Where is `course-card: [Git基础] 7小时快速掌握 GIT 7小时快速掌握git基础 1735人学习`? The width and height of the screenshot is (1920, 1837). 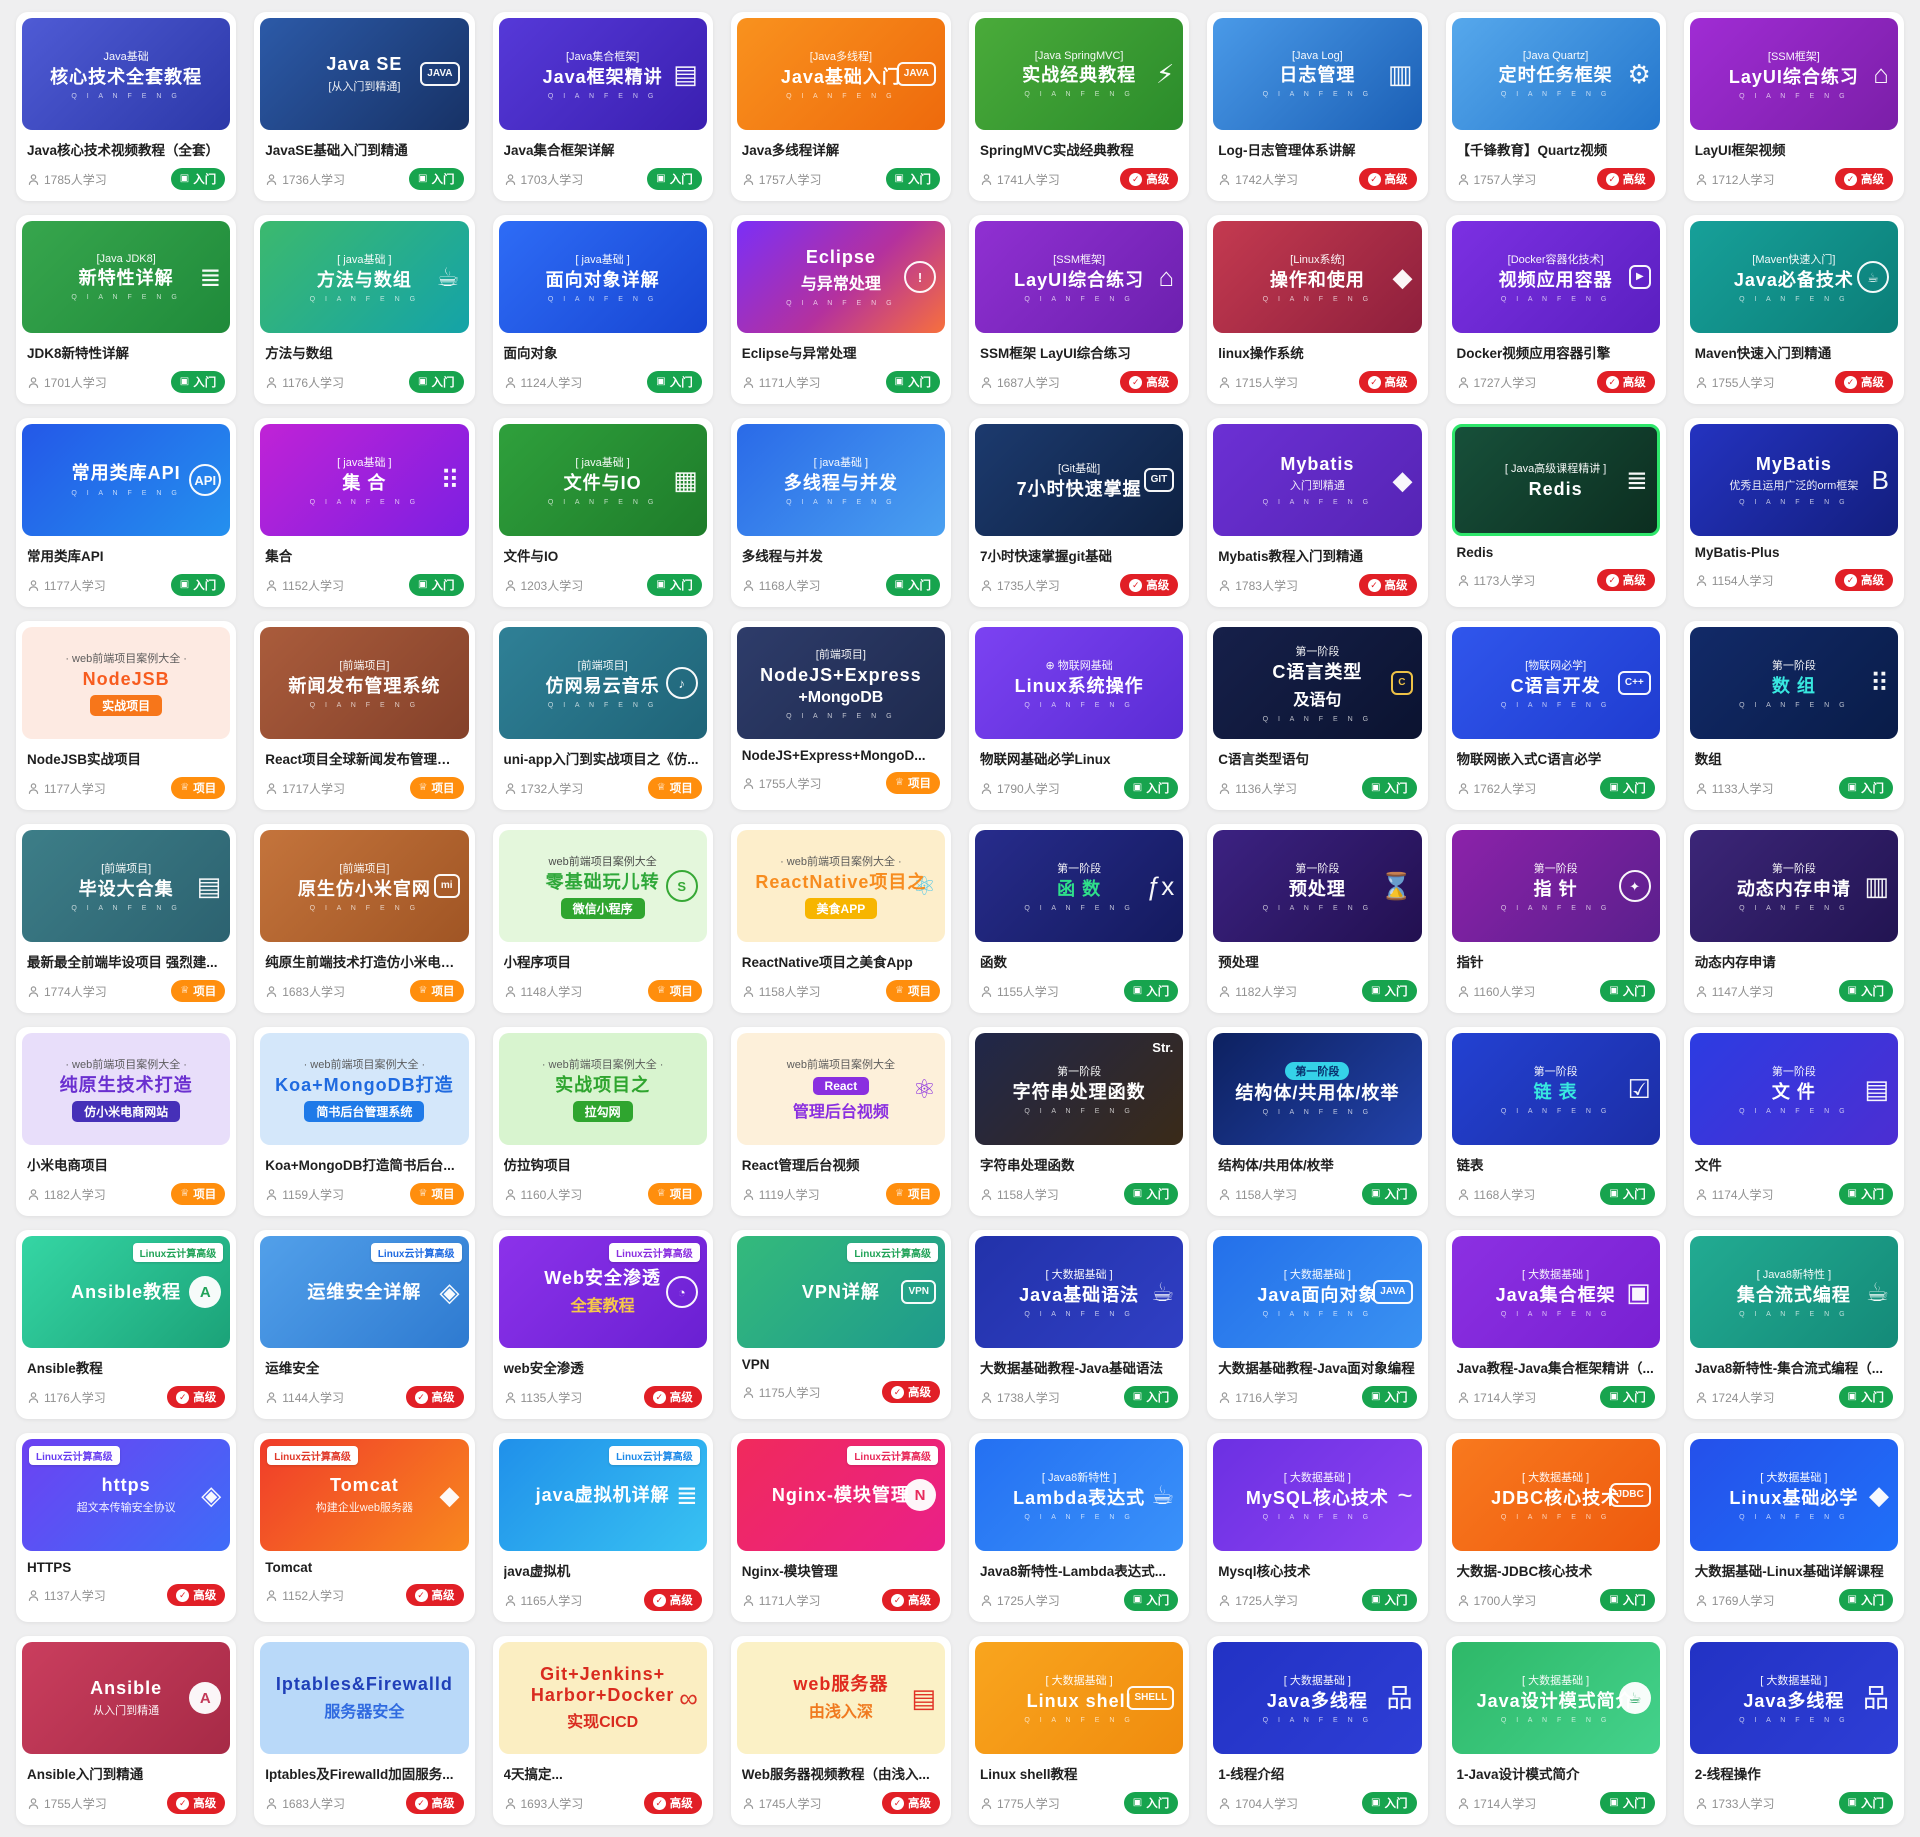
course-card: [Git基础] 7小时快速掌握 GIT 7小时快速掌握git基础 1735人学习 is located at coordinates (1079, 512).